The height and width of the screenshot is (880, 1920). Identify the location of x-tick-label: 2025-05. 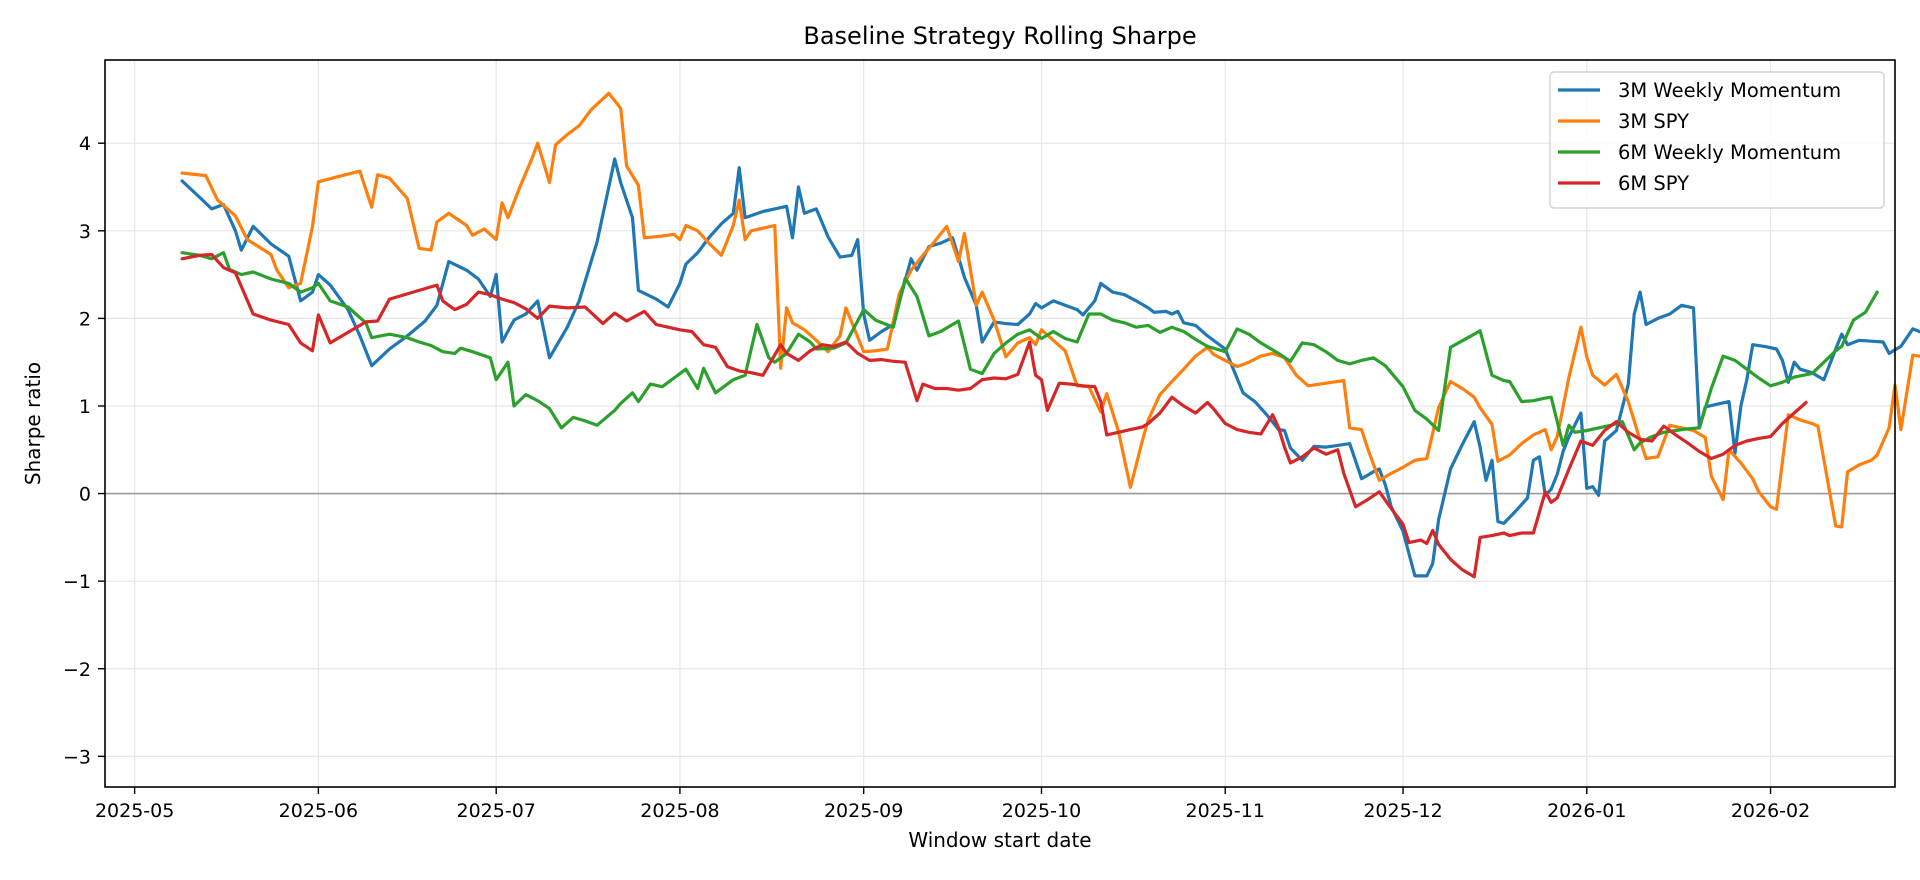
(134, 811).